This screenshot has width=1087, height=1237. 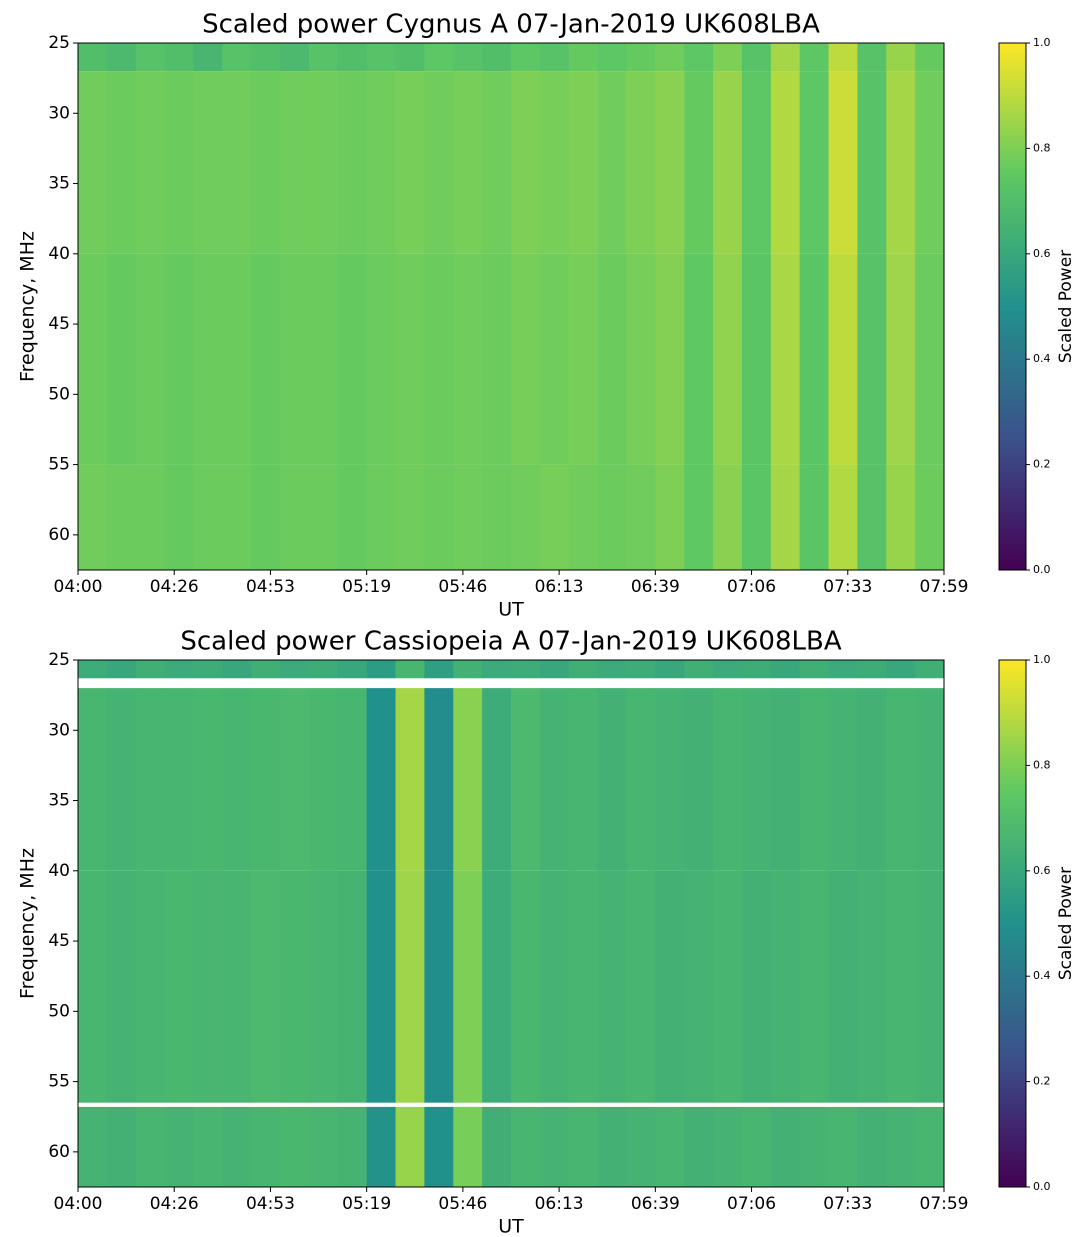 I want to click on x-tick-label: 04:53, so click(x=270, y=587).